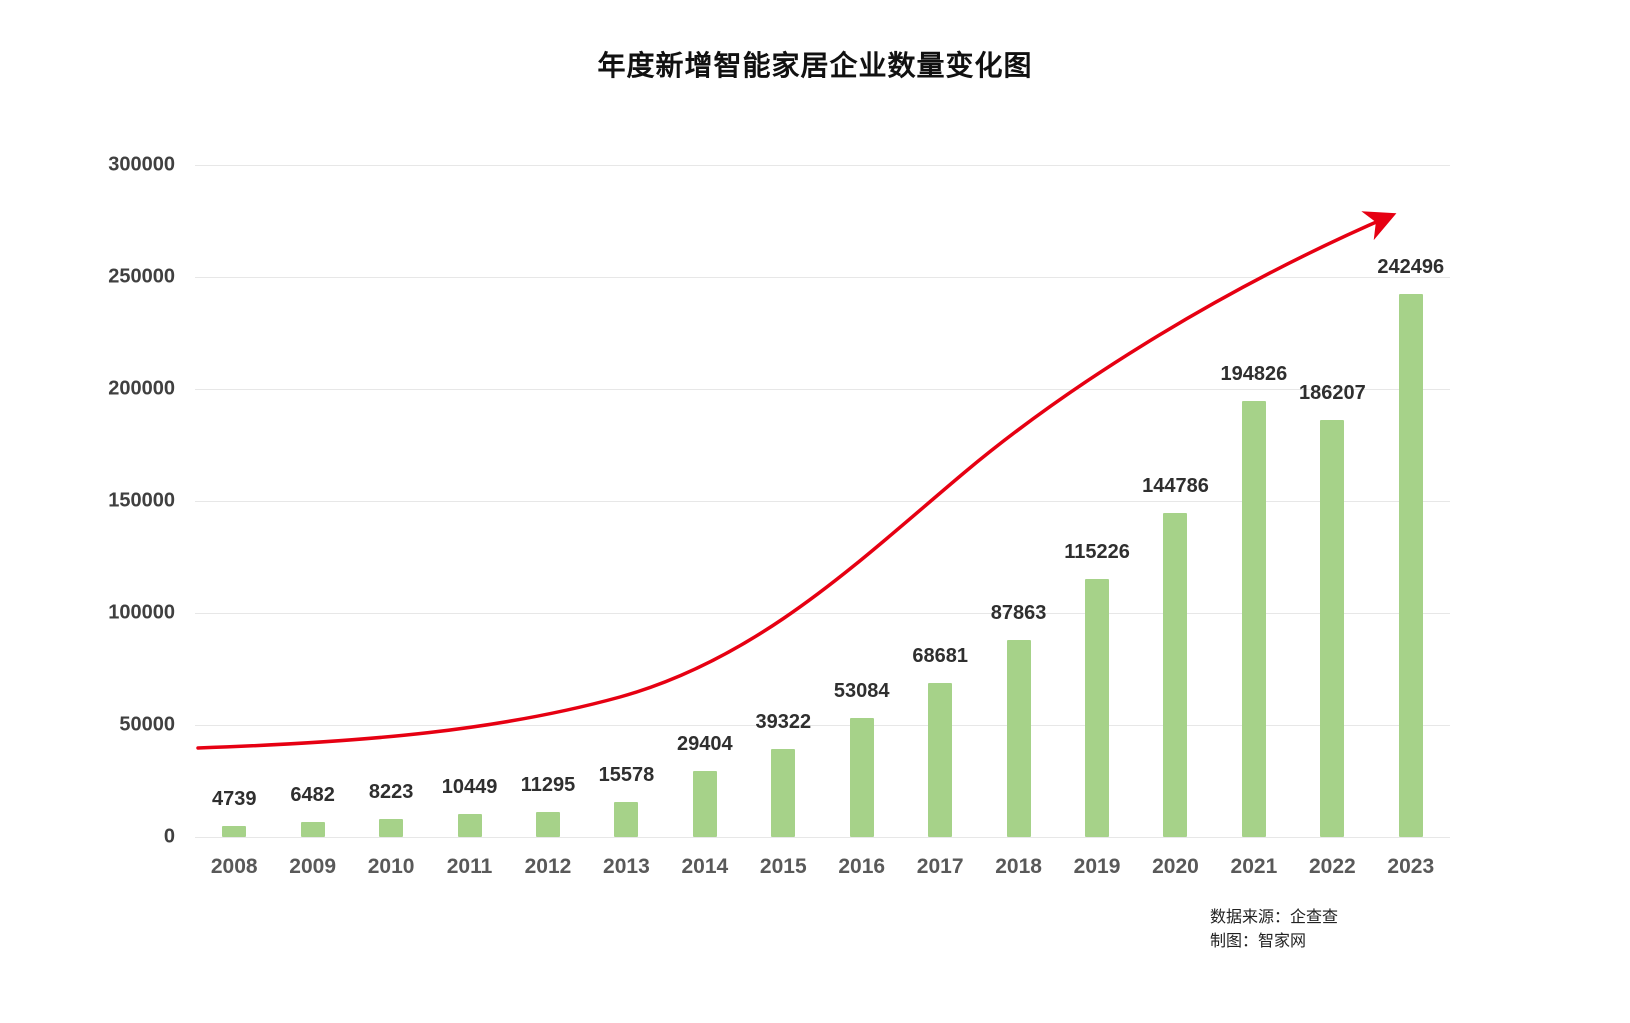 This screenshot has width=1630, height=1023. What do you see at coordinates (861, 777) in the screenshot?
I see `bar-2016` at bounding box center [861, 777].